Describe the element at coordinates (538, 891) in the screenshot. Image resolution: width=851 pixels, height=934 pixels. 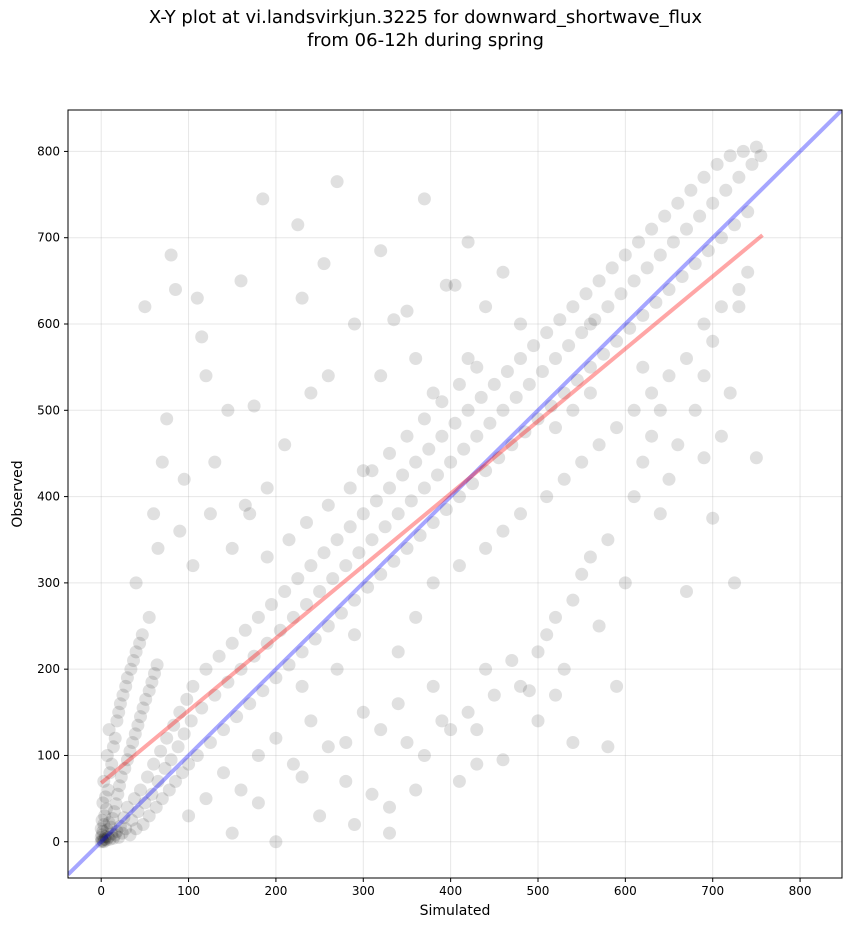
I see `x-tick-label: 500` at that location.